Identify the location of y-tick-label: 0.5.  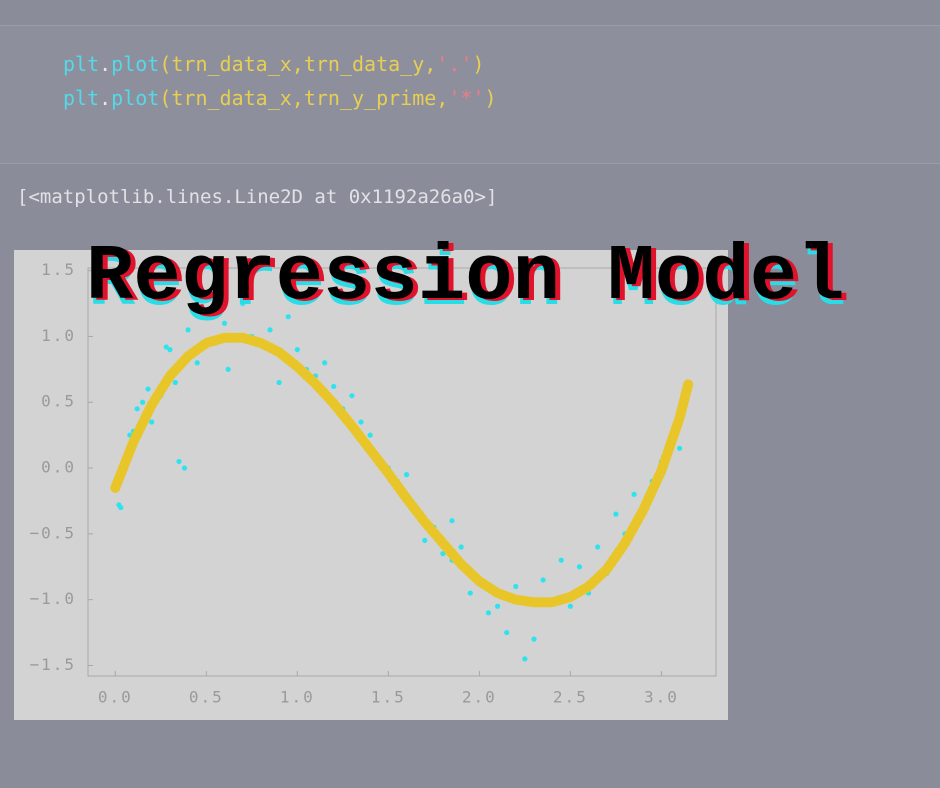
(58, 401).